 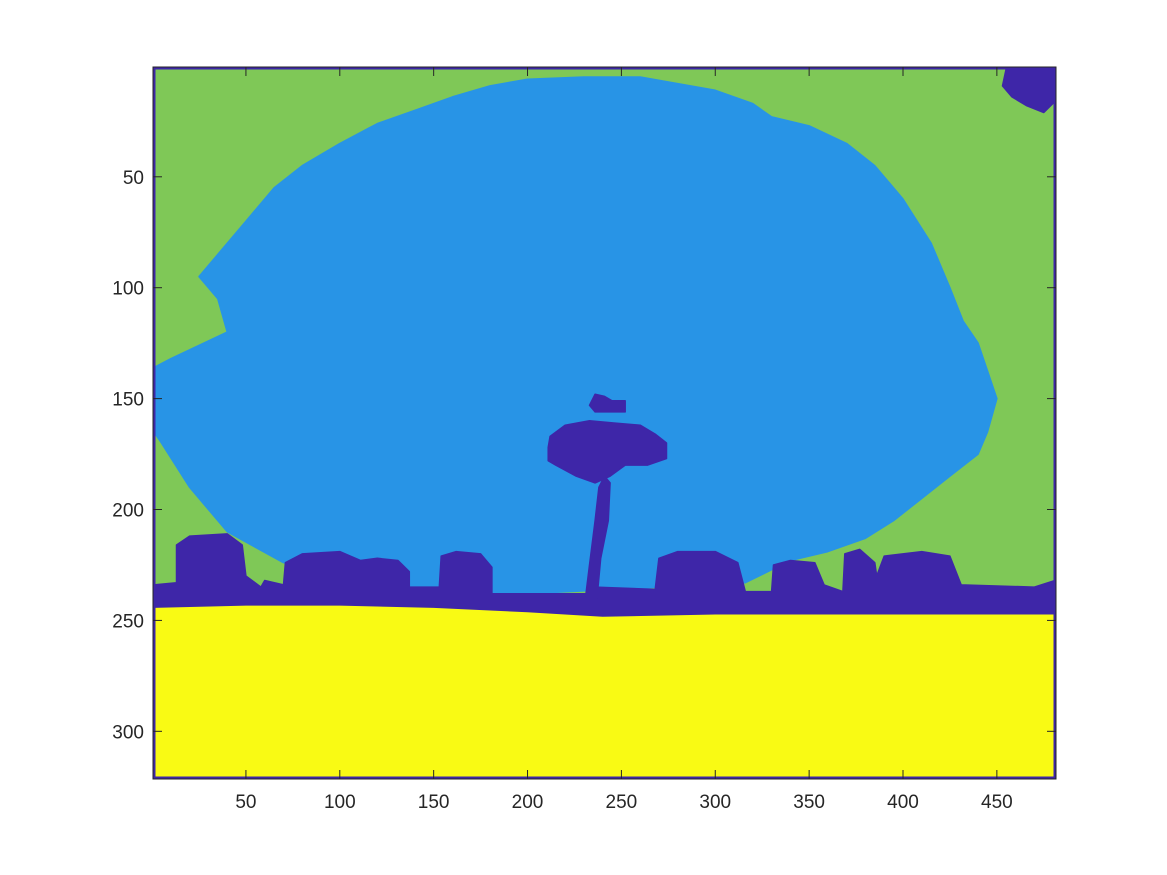 I want to click on x-tick-label: 400, so click(x=903, y=802).